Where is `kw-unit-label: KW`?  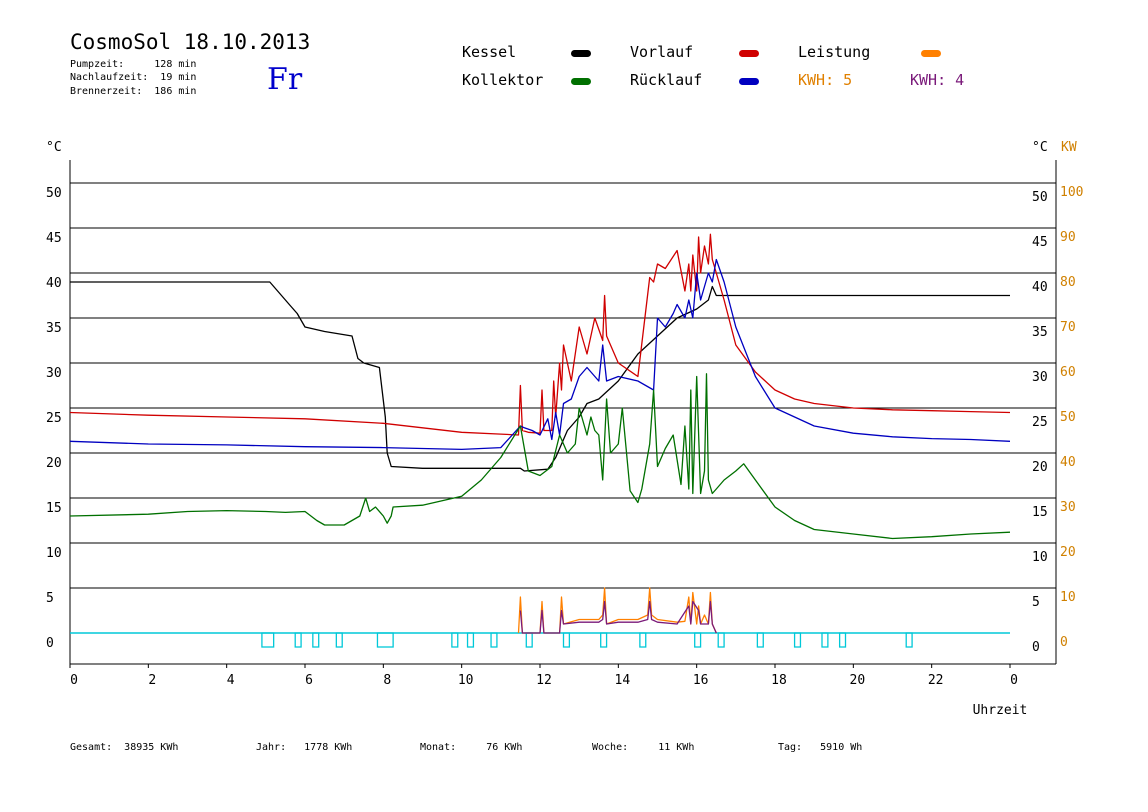
kw-unit-label: KW is located at coordinates (1069, 147).